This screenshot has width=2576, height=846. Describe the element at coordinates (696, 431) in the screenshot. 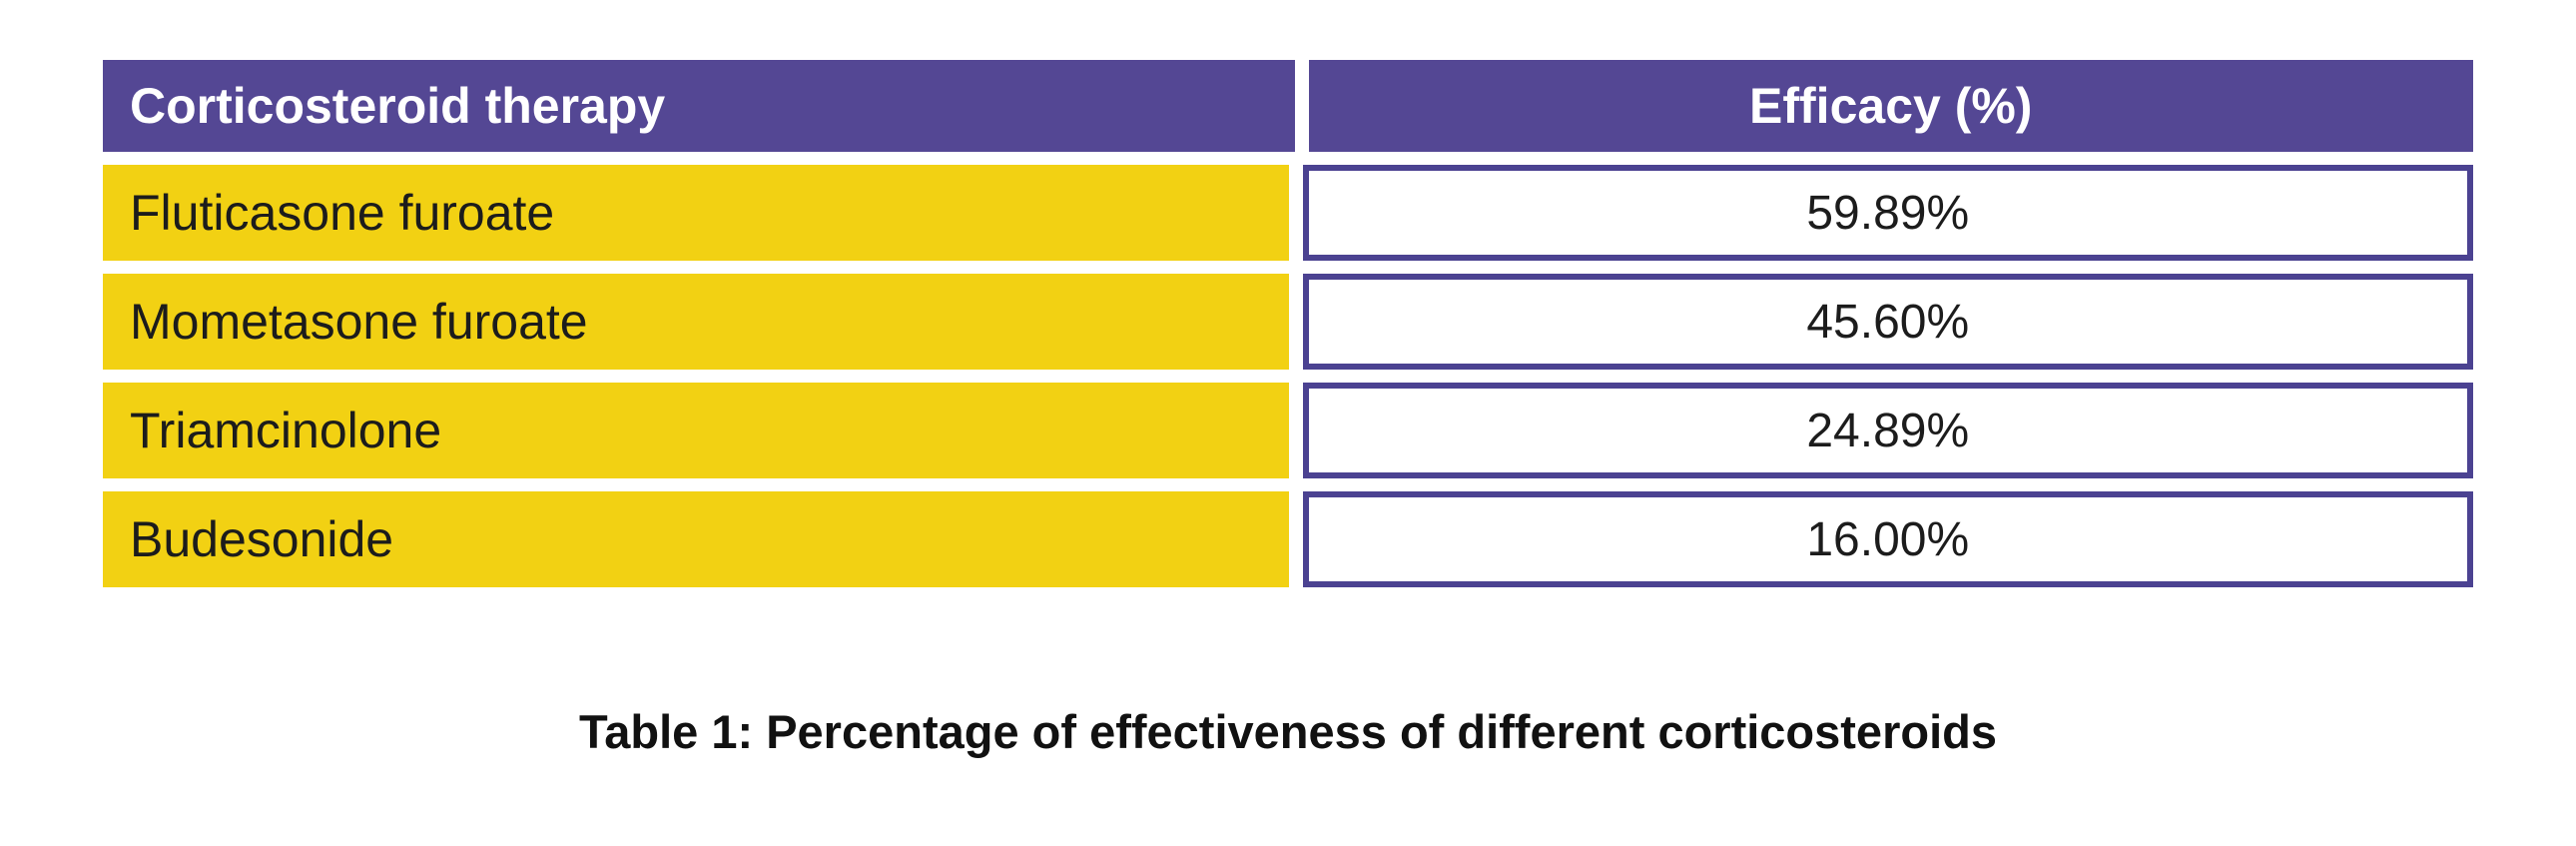

I see `therapy-cell: Triamcinolone` at that location.